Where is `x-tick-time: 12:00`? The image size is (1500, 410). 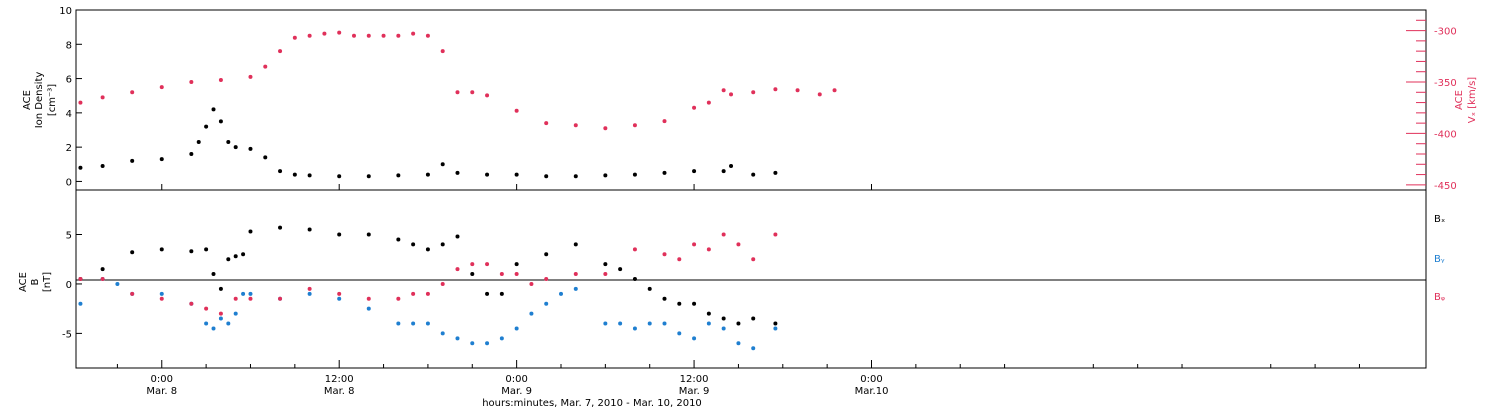 x-tick-time: 12:00 is located at coordinates (694, 379).